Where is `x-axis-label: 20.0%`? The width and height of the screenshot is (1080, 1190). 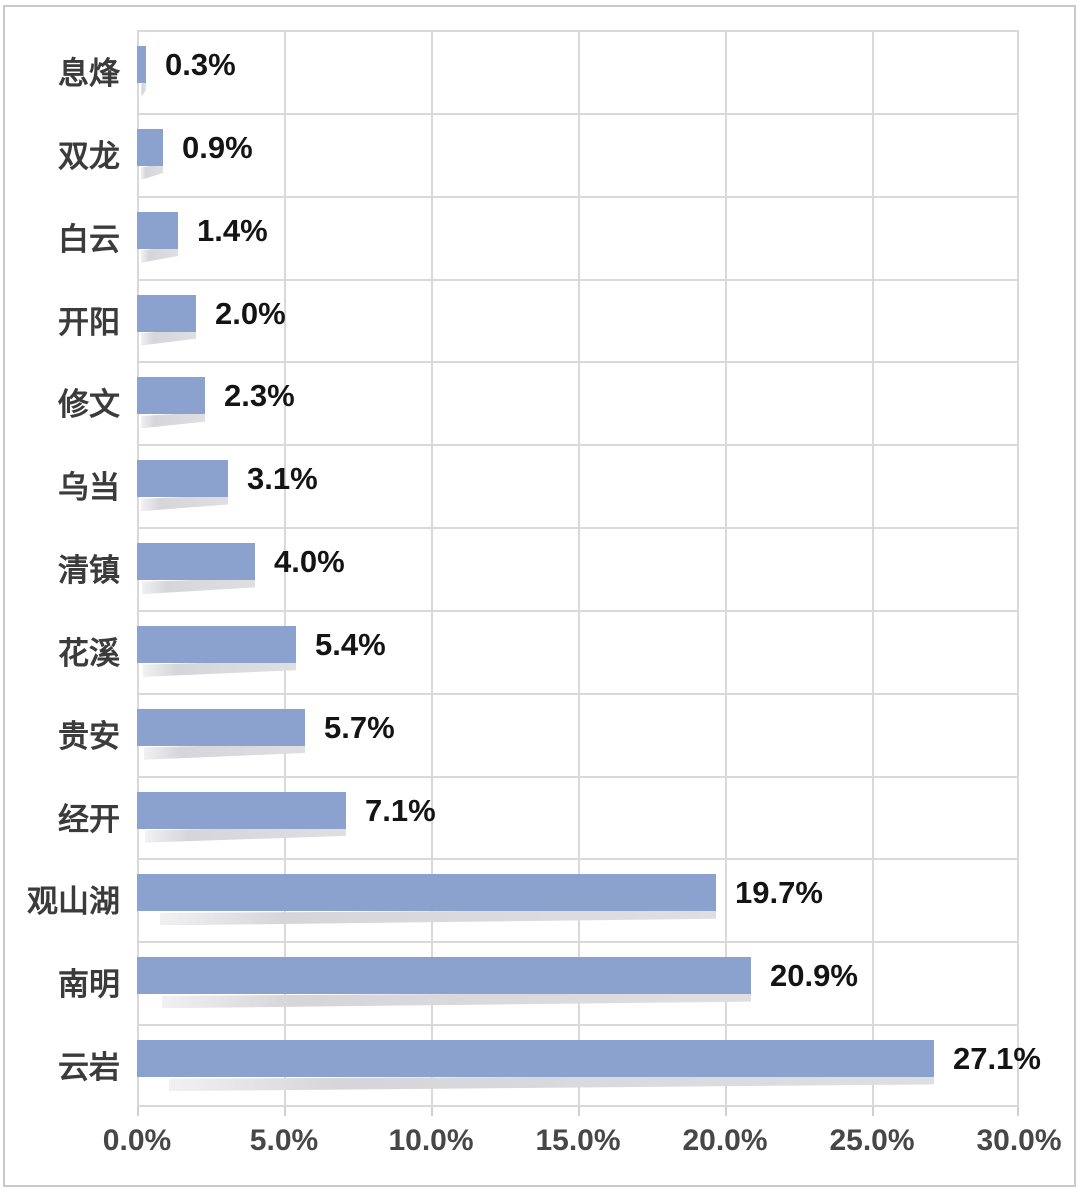 x-axis-label: 20.0% is located at coordinates (725, 1140).